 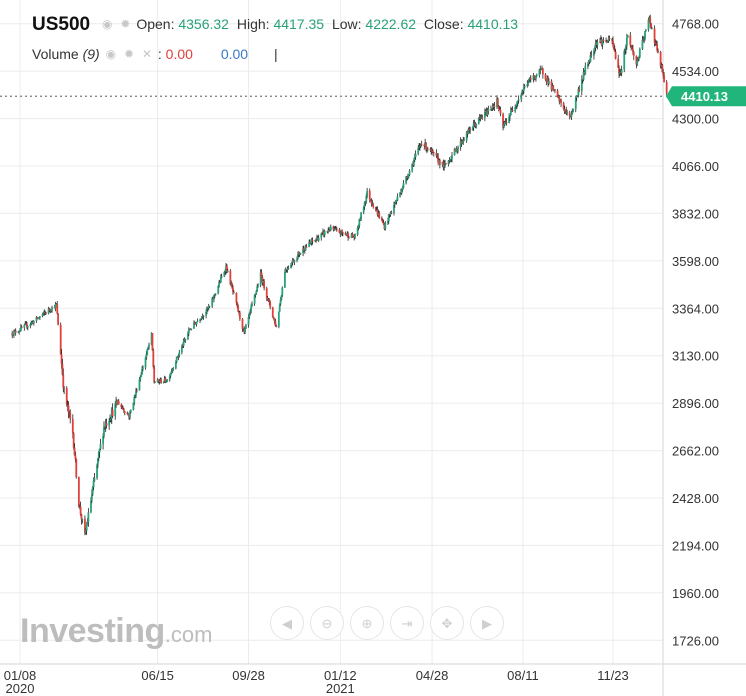 I want to click on scroll-left-icon: ◀, so click(x=287, y=623).